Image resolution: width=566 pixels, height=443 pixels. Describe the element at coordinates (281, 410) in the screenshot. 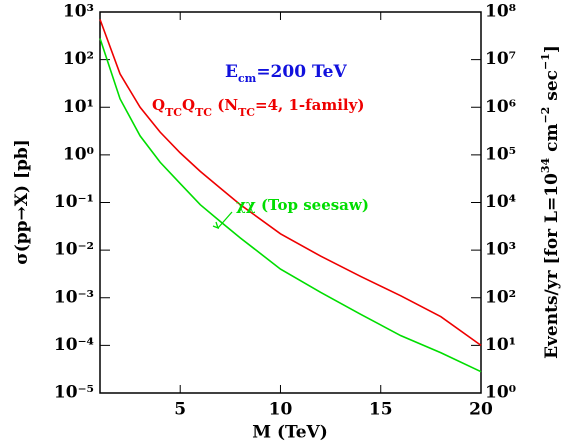

I see `x-tick-label: 10` at that location.